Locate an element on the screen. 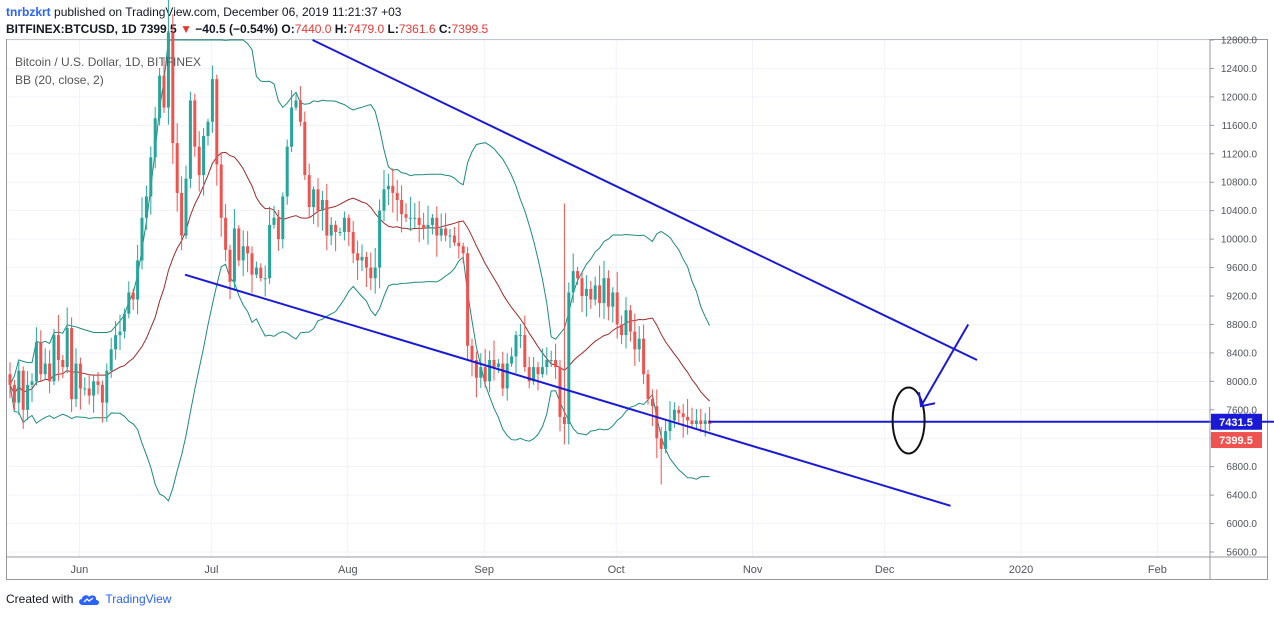  author-name: tnrbzkrt is located at coordinates (28, 12).